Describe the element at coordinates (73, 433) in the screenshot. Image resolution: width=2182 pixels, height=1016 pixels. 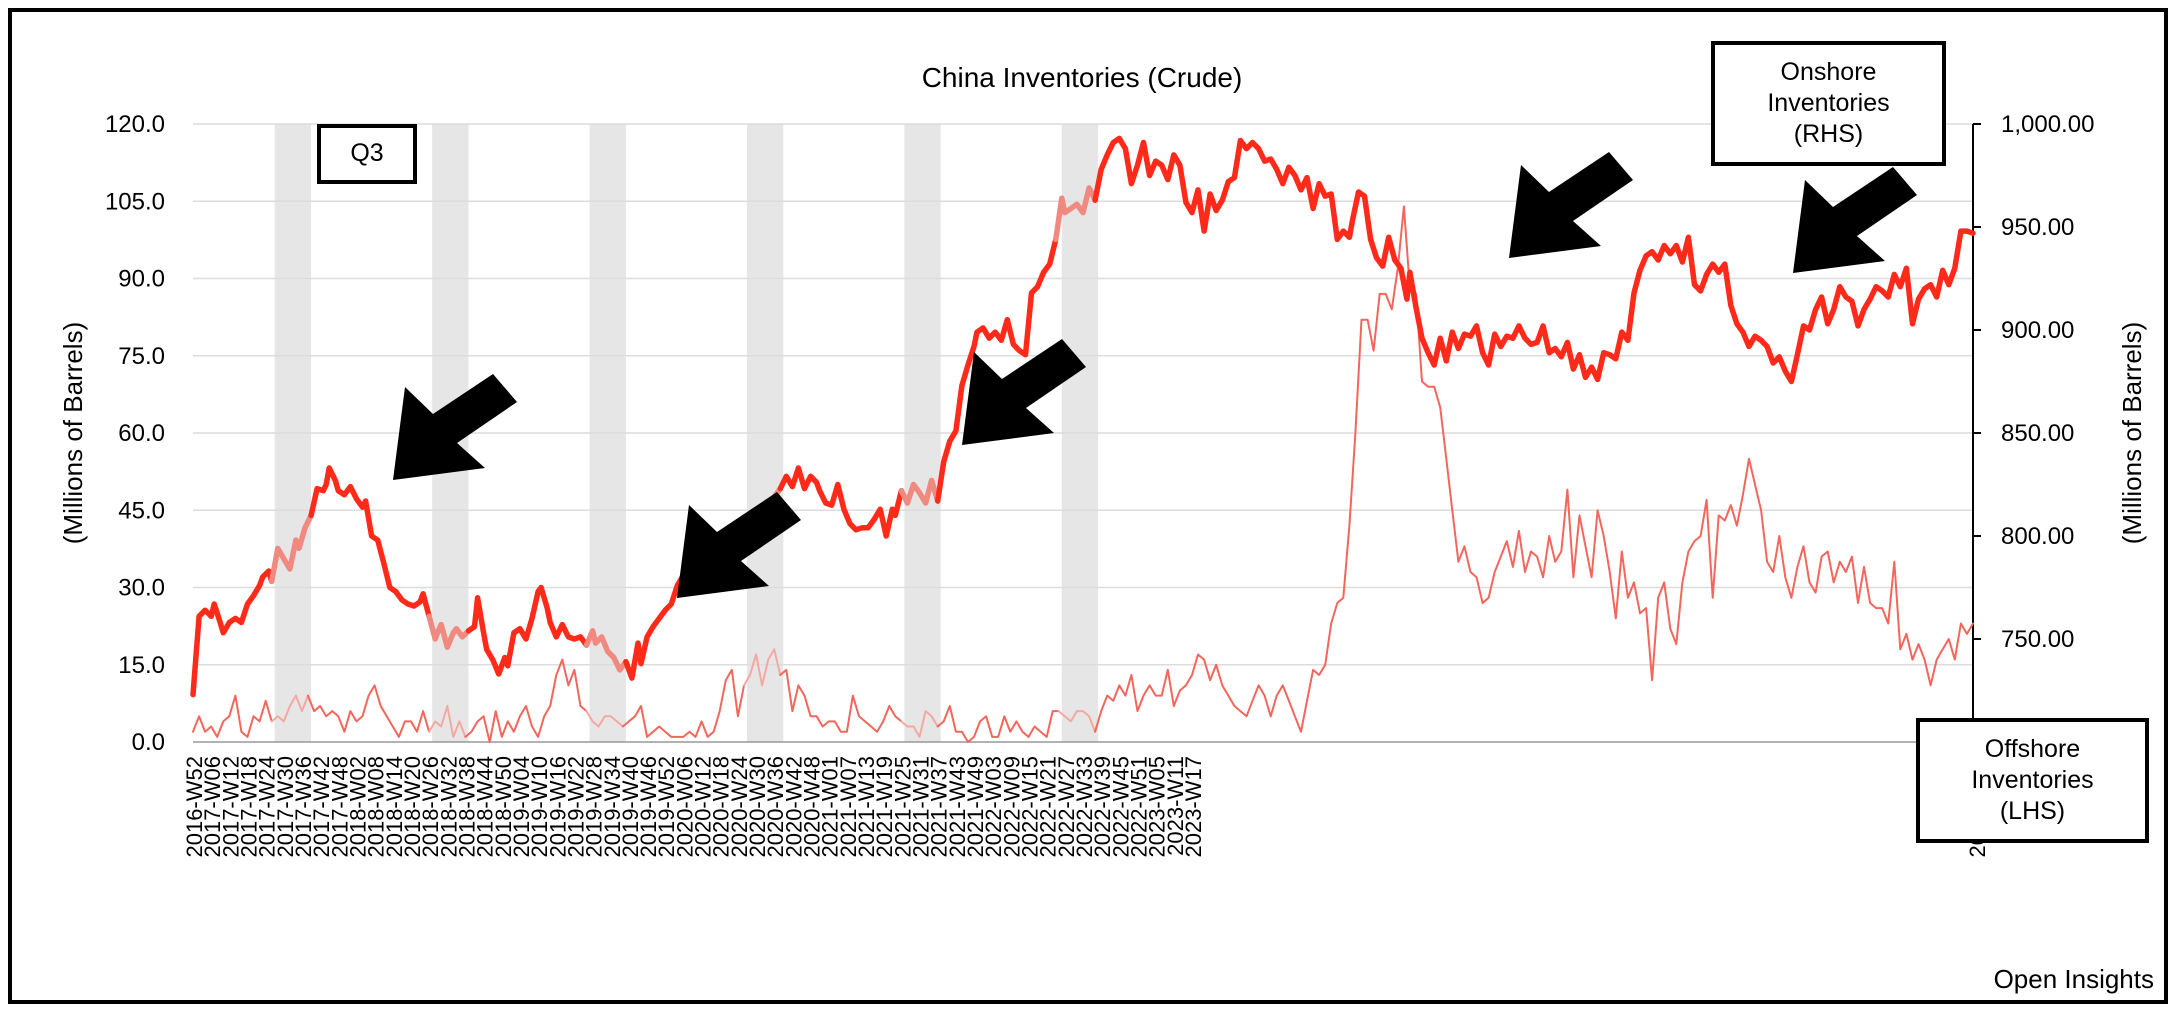
I see `left-axis-label: (Millions of Barrels)` at that location.